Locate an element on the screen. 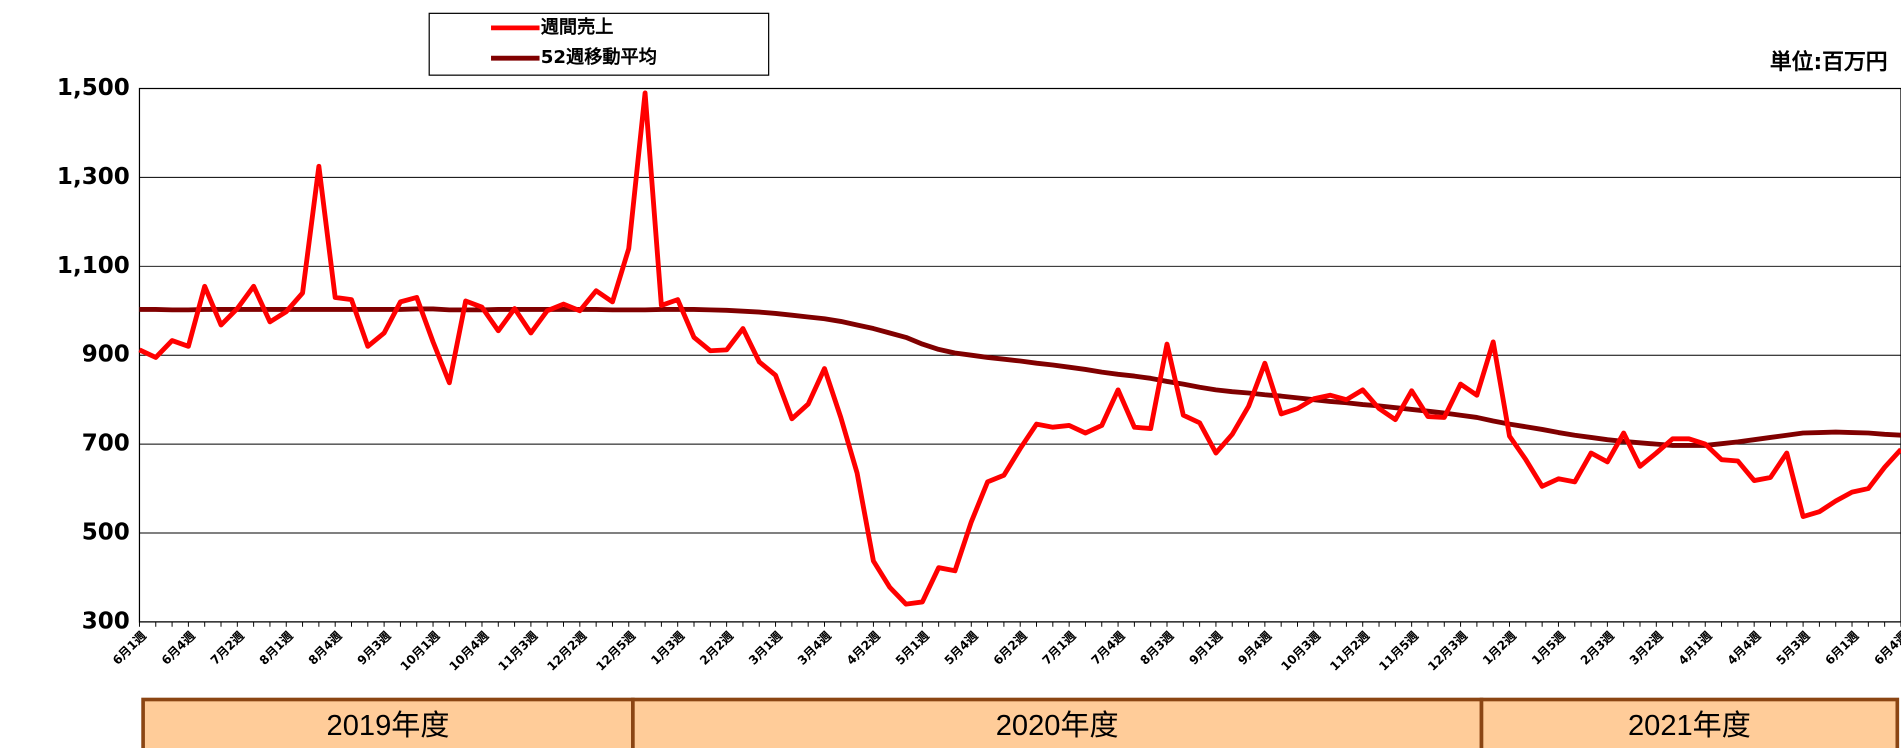  x-tick-label: 8月3週 is located at coordinates (1157, 647).